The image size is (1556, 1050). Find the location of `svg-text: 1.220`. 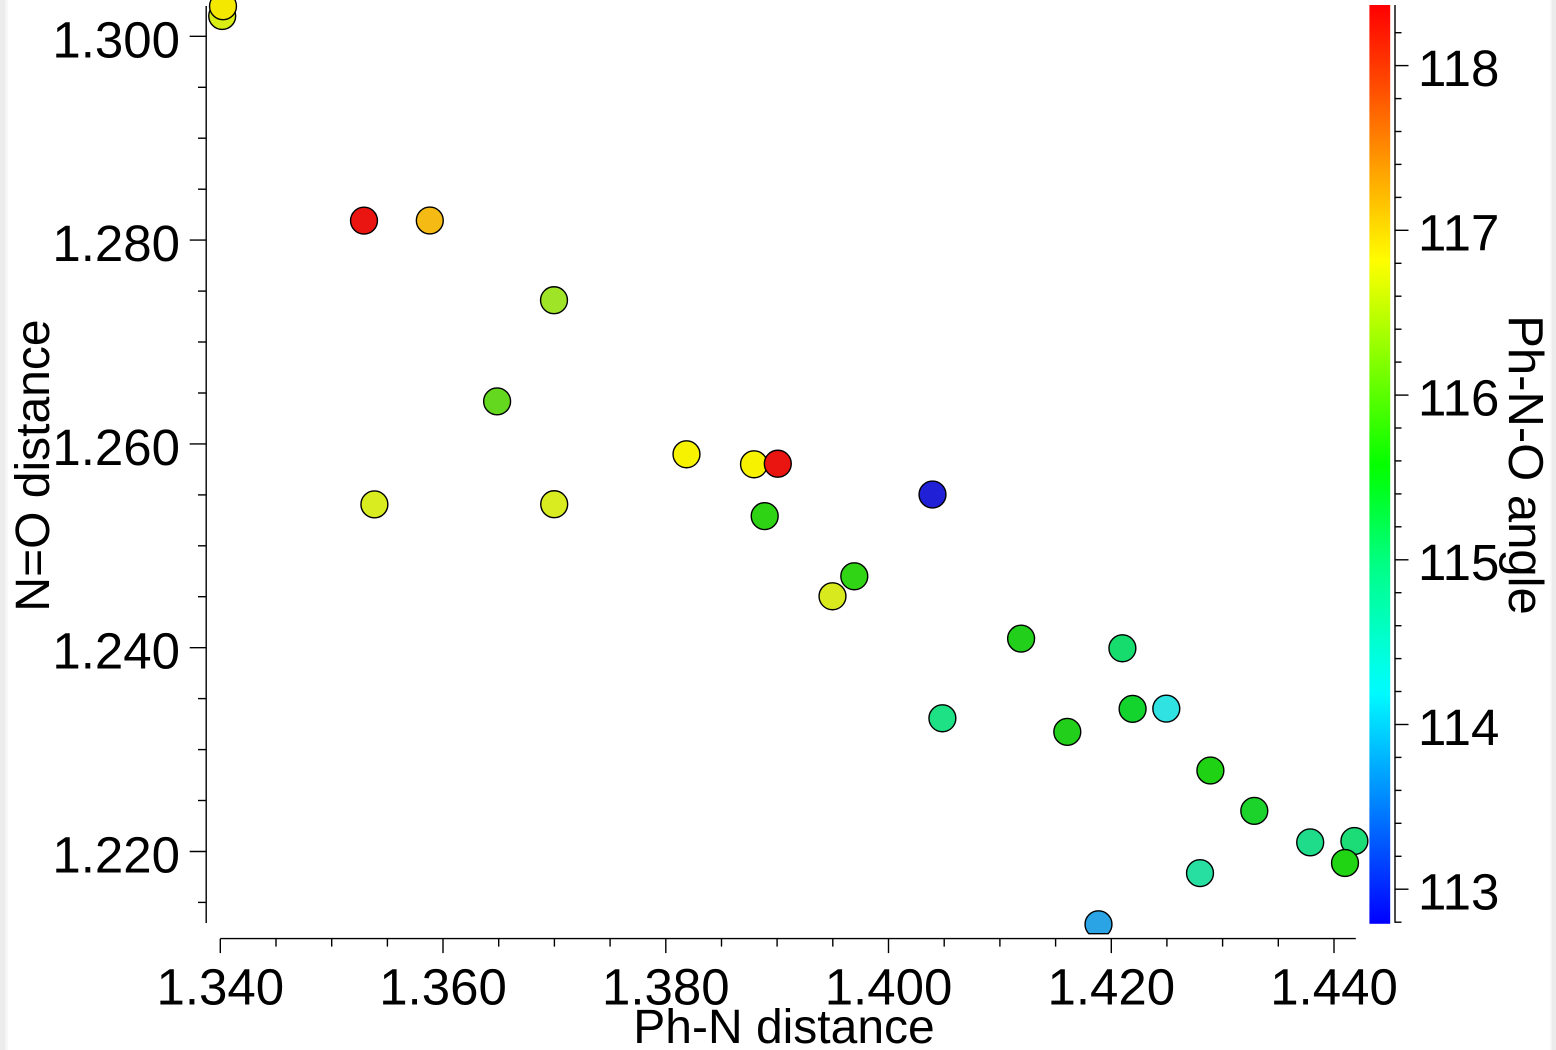

svg-text: 1.220 is located at coordinates (116, 855).